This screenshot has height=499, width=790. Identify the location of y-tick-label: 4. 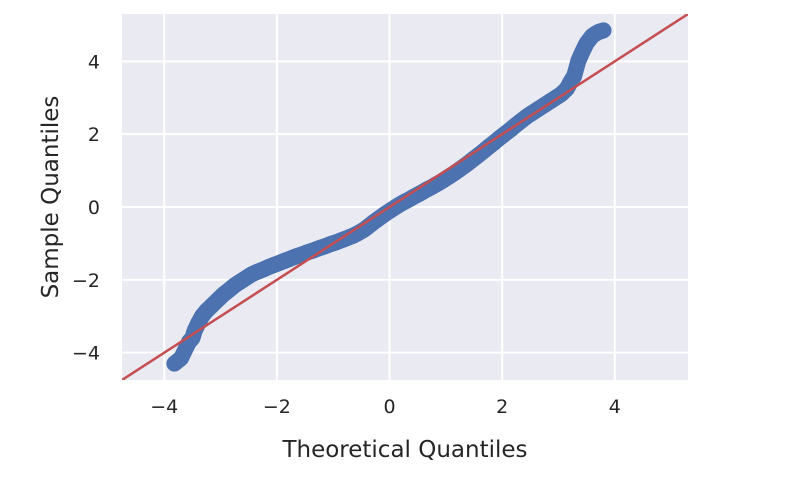
(94, 62).